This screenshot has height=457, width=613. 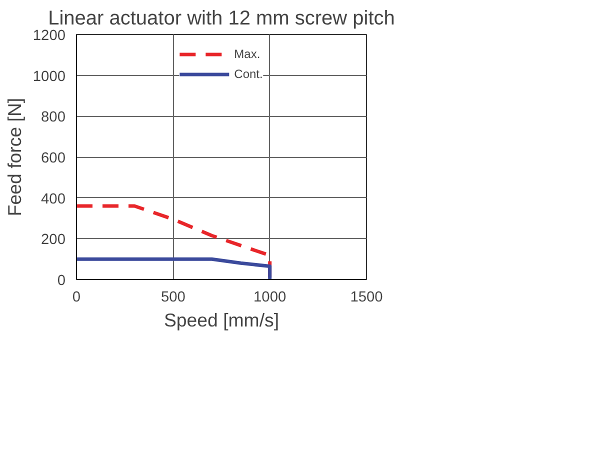 What do you see at coordinates (270, 298) in the screenshot?
I see `x-tick-label: 1000` at bounding box center [270, 298].